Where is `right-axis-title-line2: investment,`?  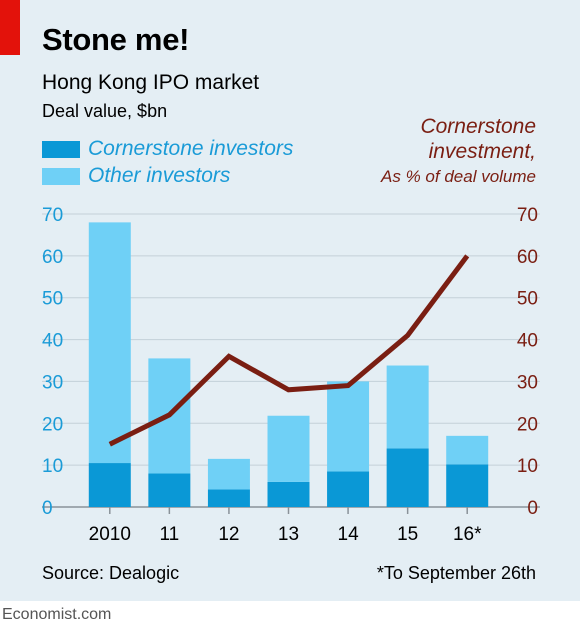 right-axis-title-line2: investment, is located at coordinates (482, 151).